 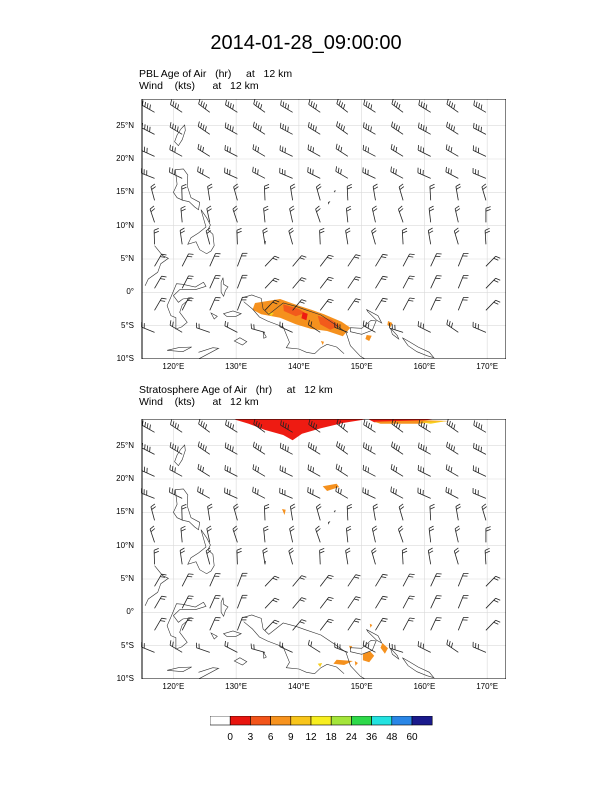 I want to click on lat-tick-label: 20°N, so click(x=125, y=478).